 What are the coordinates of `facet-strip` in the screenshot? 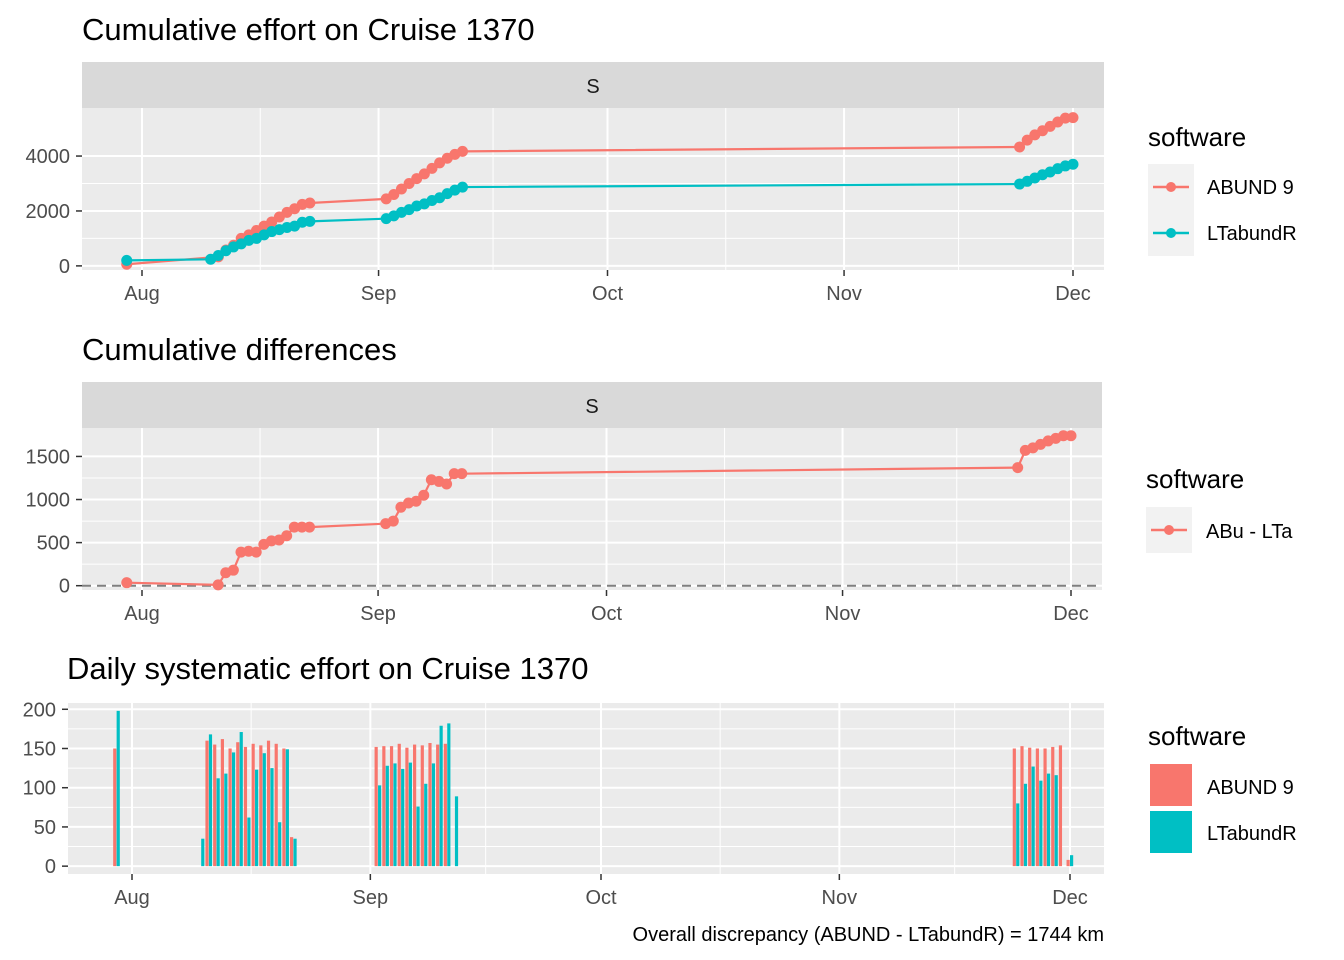 It's located at (592, 405).